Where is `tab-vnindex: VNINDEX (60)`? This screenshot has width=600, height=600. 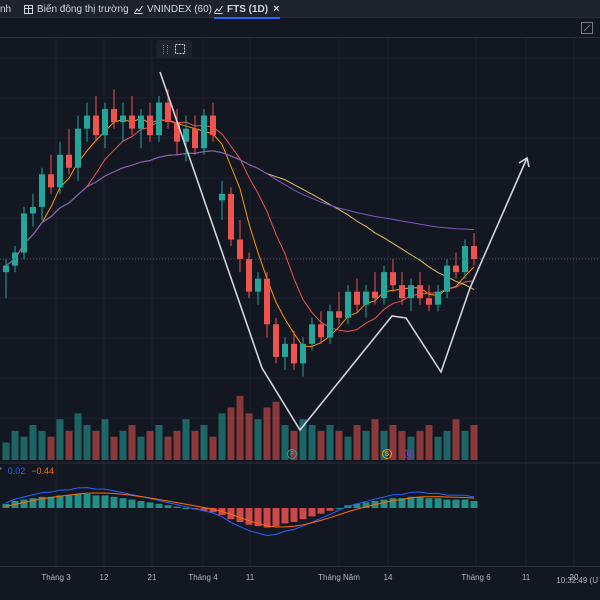 tab-vnindex: VNINDEX (60) is located at coordinates (173, 9).